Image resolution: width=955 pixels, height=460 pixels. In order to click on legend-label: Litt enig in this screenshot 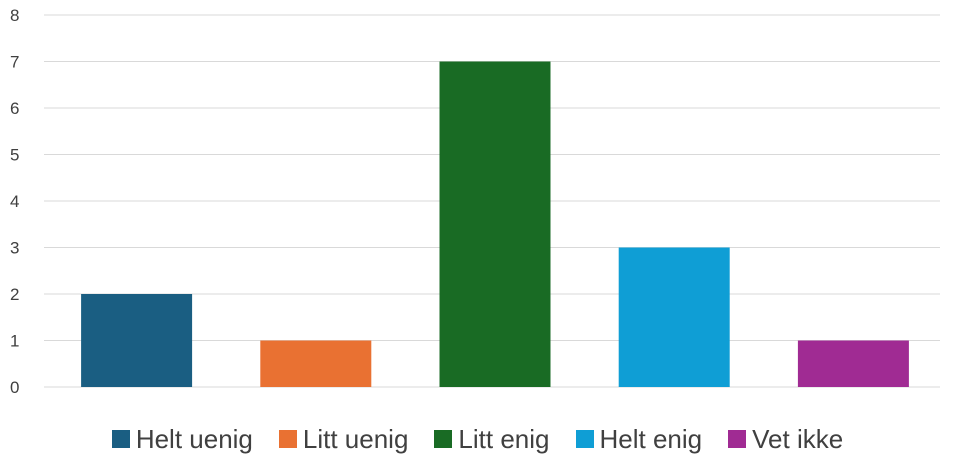, I will do `click(504, 439)`.